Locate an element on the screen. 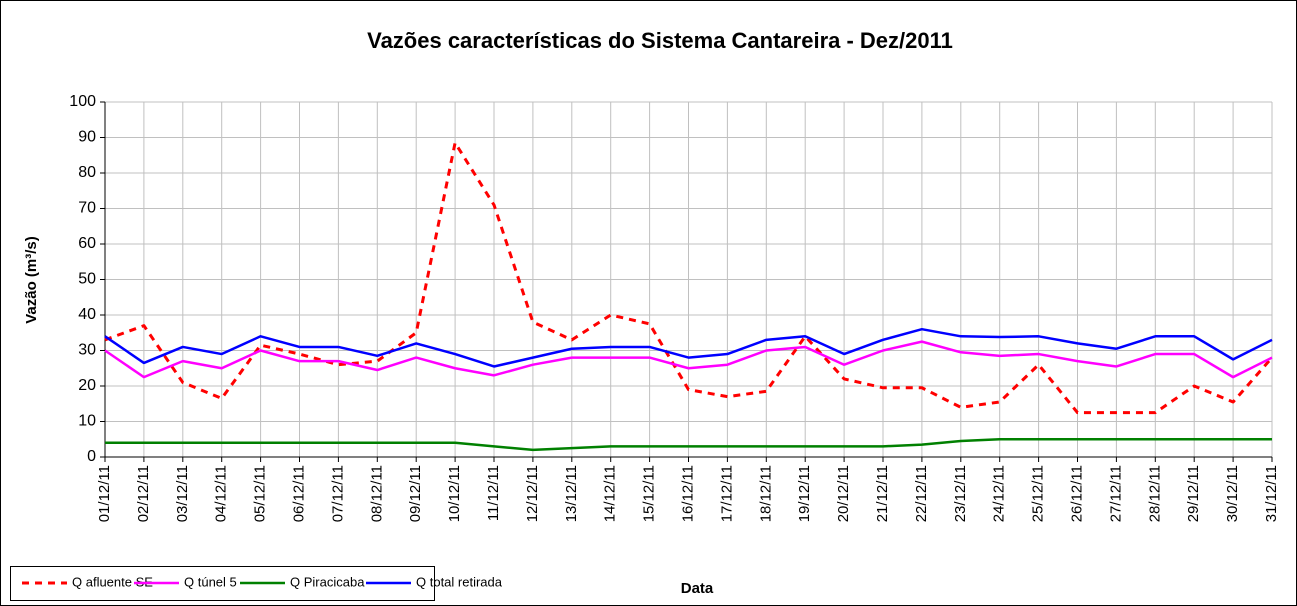 This screenshot has height=606, width=1297. x-tick-label: 31/12/11 is located at coordinates (1271, 493).